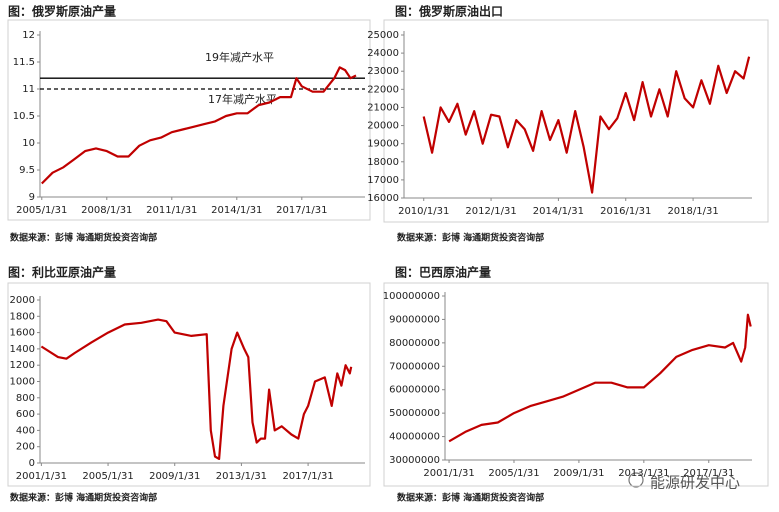  I want to click on y-tick-label: 21000, so click(383, 107).